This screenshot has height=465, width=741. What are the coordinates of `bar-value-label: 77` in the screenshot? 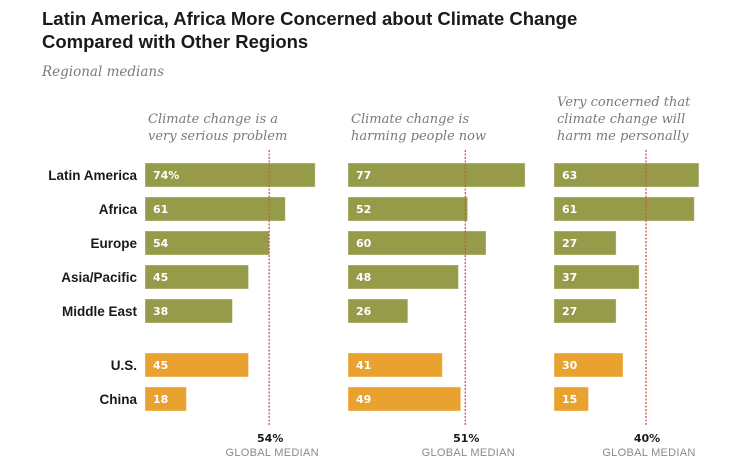 It's located at (363, 175).